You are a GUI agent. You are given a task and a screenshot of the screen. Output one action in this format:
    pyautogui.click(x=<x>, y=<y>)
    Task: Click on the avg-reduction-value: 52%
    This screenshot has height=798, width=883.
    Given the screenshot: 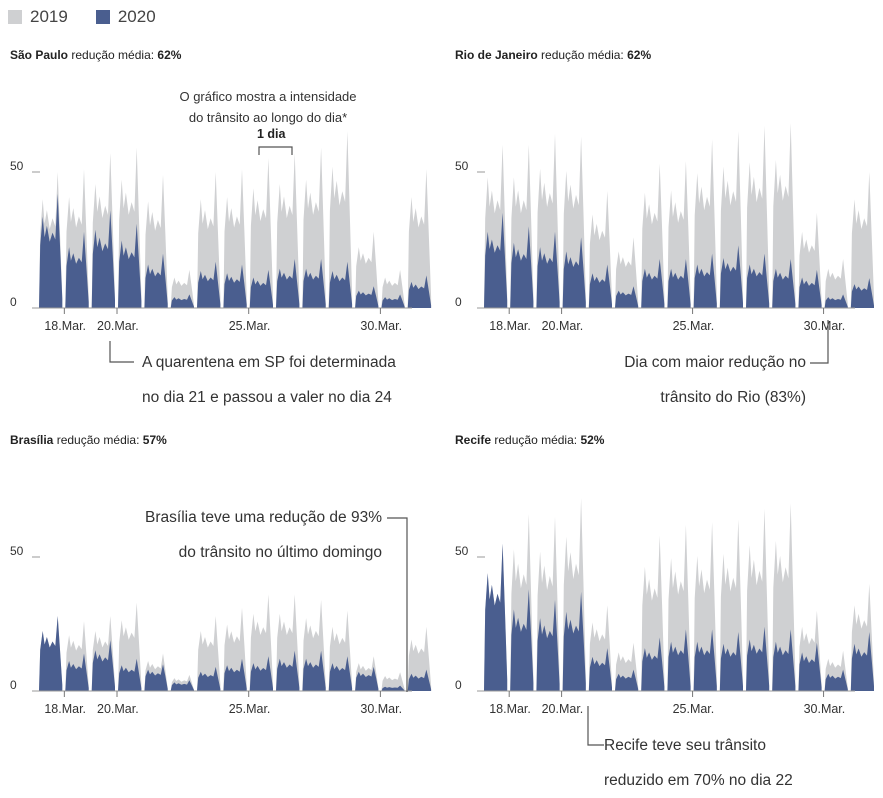 What is the action you would take?
    pyautogui.click(x=592, y=440)
    